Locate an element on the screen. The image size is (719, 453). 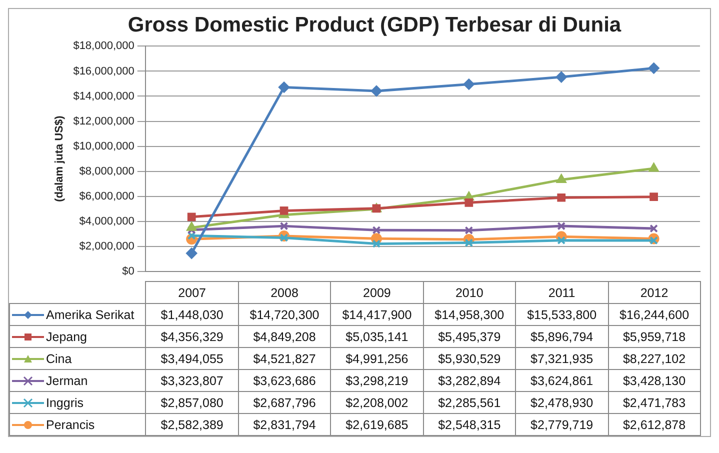
data-label: $3,494,055 is located at coordinates (192, 359).